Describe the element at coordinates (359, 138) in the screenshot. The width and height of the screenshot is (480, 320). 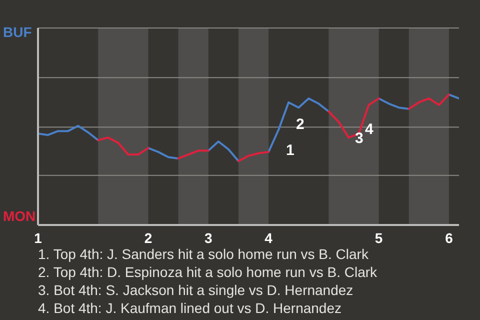
I see `annotation: 3` at that location.